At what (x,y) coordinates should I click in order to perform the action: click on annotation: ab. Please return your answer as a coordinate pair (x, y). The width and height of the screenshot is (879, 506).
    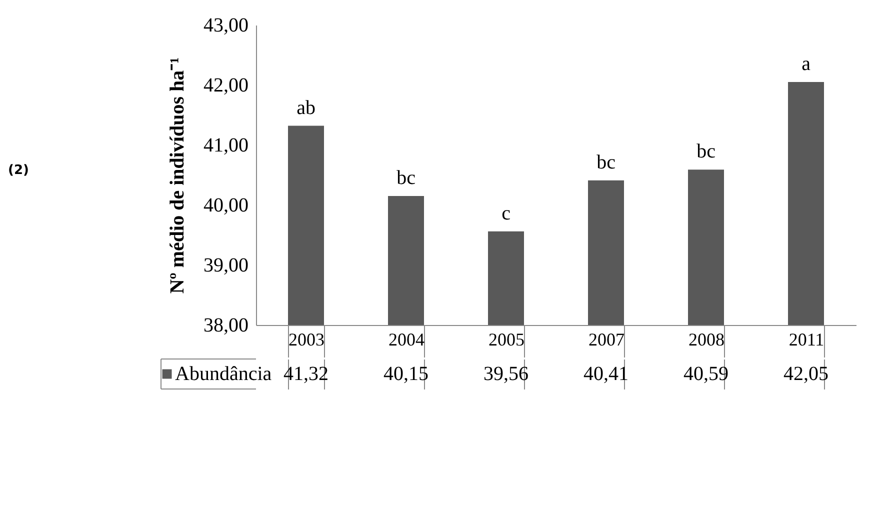
    Looking at the image, I should click on (306, 107).